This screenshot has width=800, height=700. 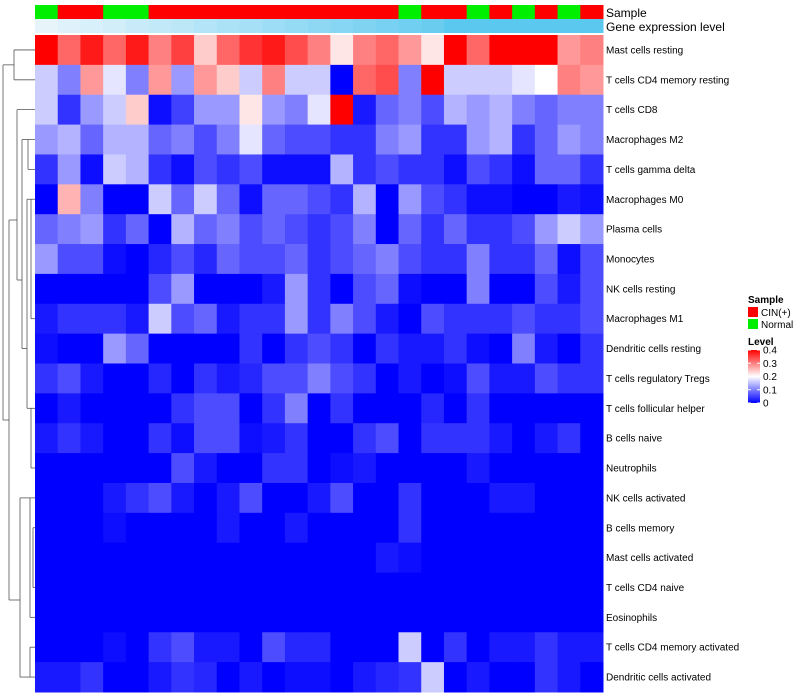 I want to click on legend-sample-title: Sample, so click(x=766, y=300).